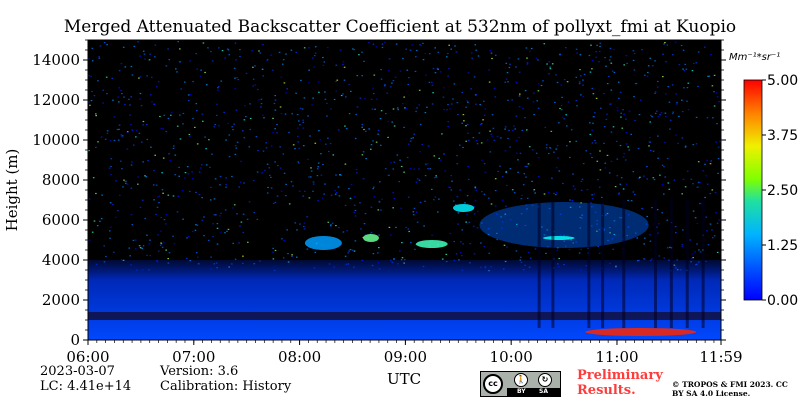 Image resolution: width=800 pixels, height=400 pixels. I want to click on x-tick-label: 11:00, so click(616, 357).